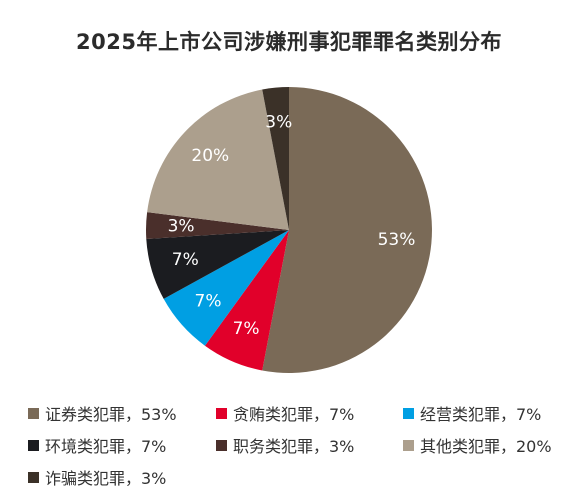 The image size is (578, 504). I want to click on slice-label-1: 7%, so click(246, 329).